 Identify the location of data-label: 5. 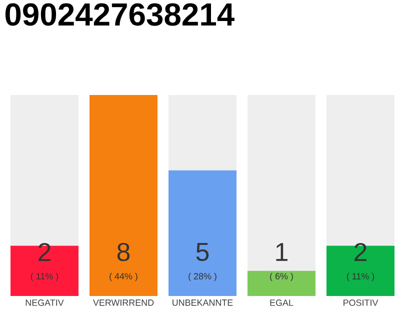
(202, 252).